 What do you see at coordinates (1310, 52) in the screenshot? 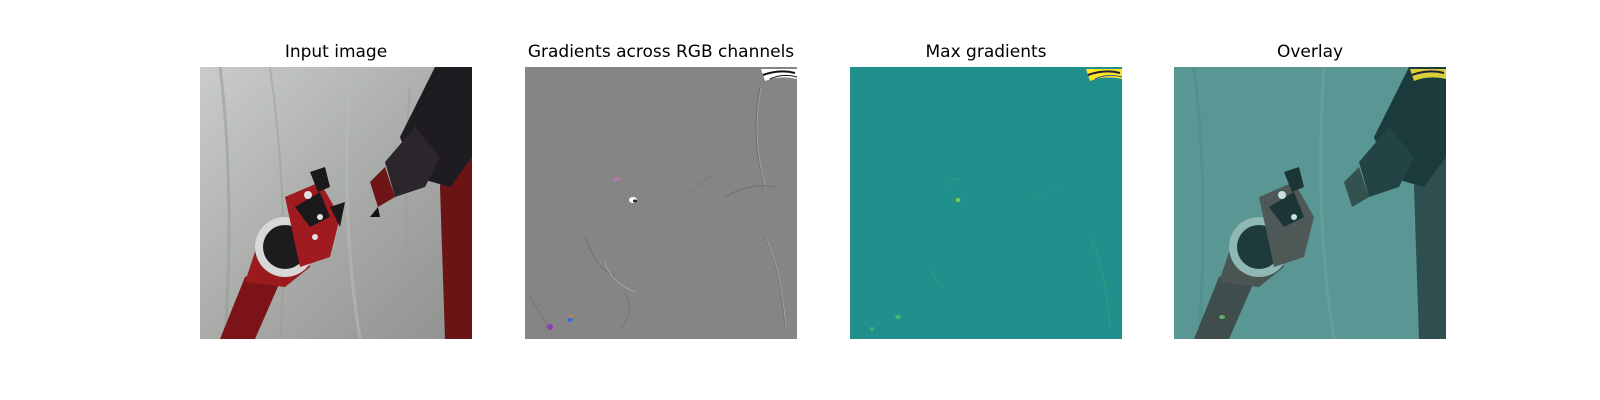
I see `panel-title: Overlay` at bounding box center [1310, 52].